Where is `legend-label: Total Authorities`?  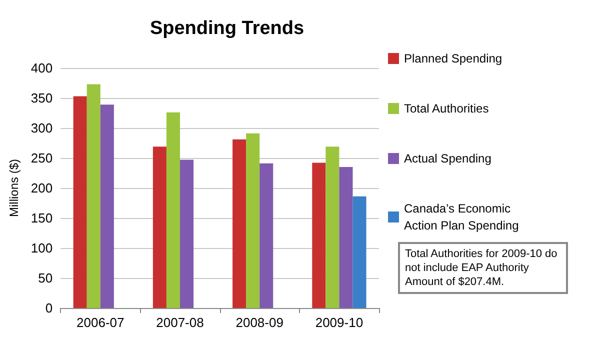 legend-label: Total Authorities is located at coordinates (446, 109).